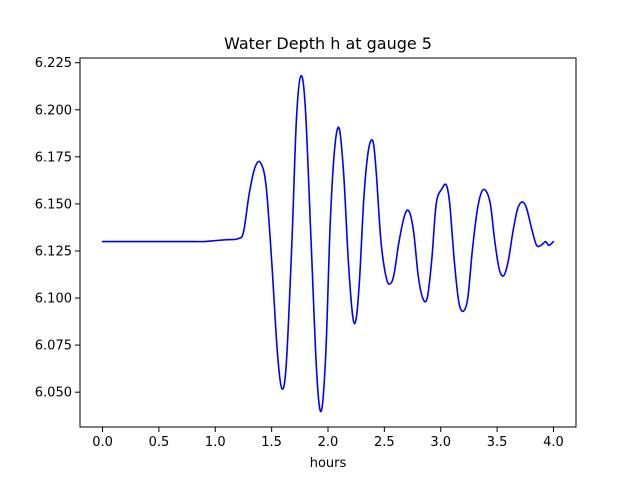 The image size is (640, 480). Describe the element at coordinates (53, 157) in the screenshot. I see `y-tick-label: 6.175` at that location.